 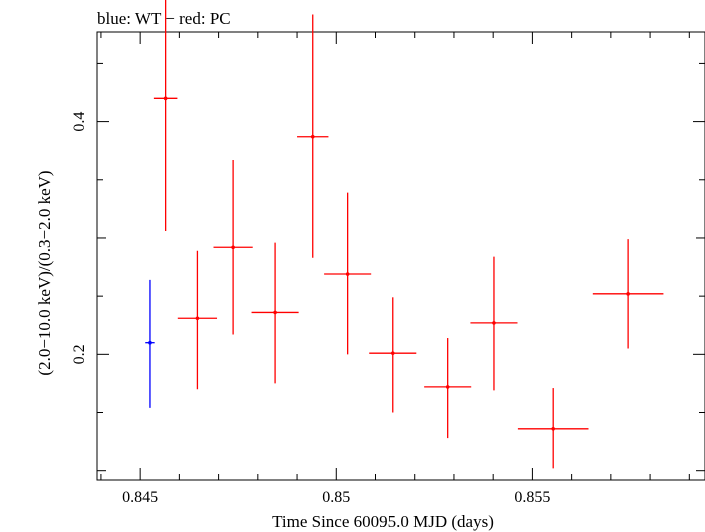 What do you see at coordinates (44, 272) in the screenshot?
I see `y-axis-label: (2.0−10.0 keV)/(0.3−2.0 keV)` at bounding box center [44, 272].